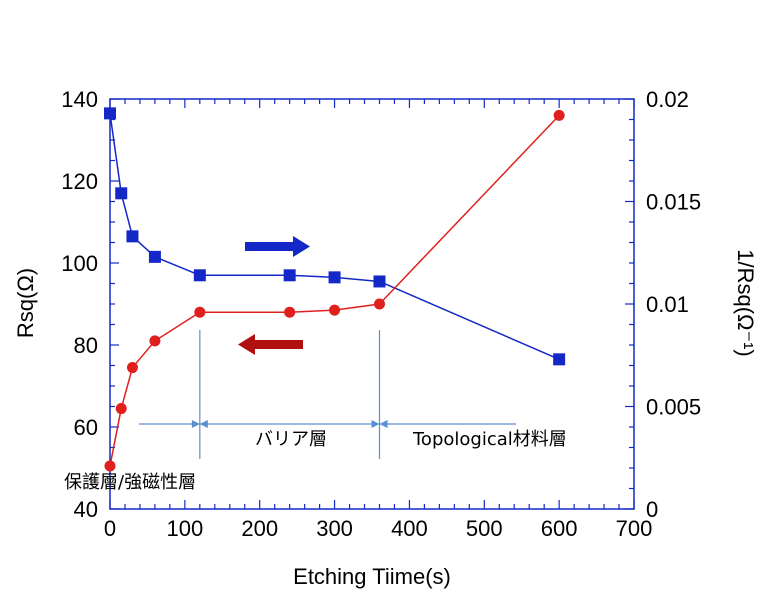 This screenshot has width=781, height=599. Describe the element at coordinates (274, 295) in the screenshot. I see `axis-indicator-arrows` at that location.